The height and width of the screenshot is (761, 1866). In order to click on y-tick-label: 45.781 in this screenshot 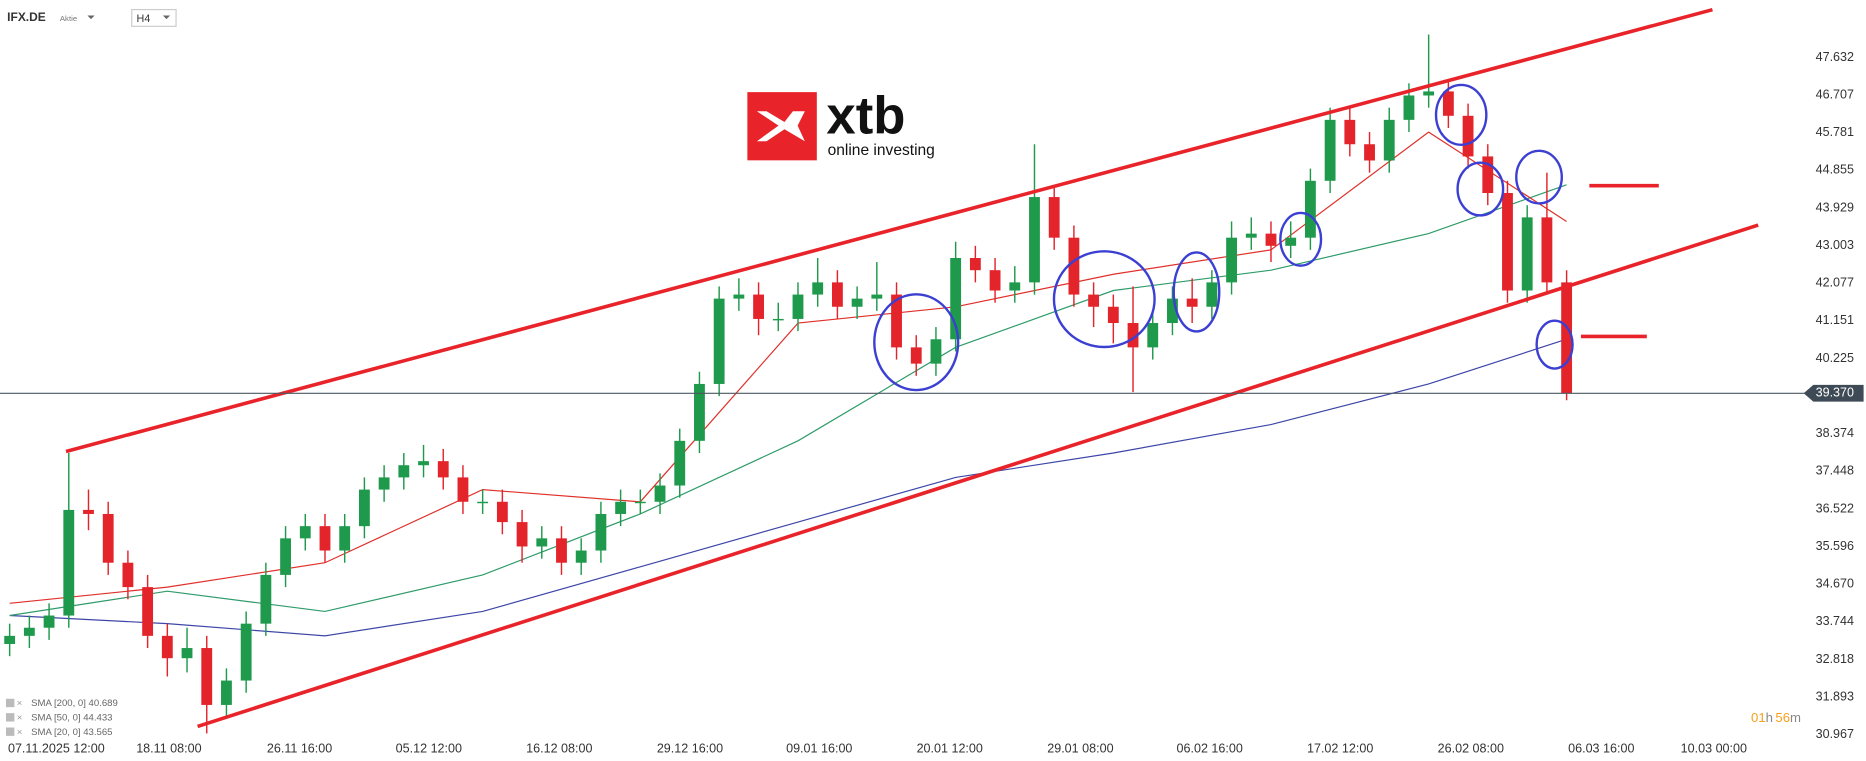, I will do `click(1835, 132)`.